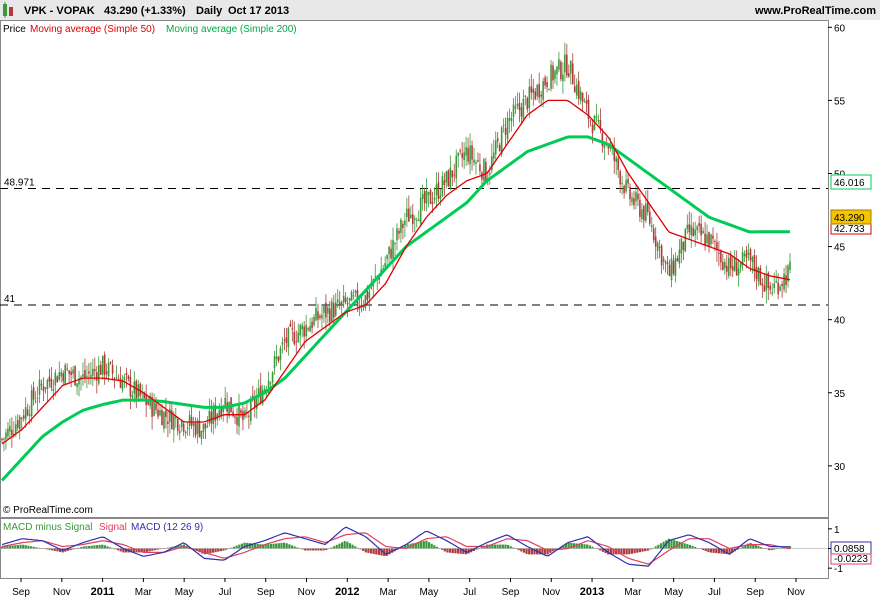 The width and height of the screenshot is (880, 600). Describe the element at coordinates (92, 29) in the screenshot. I see `legend-ma50: Moving average (Simple 50)` at that location.